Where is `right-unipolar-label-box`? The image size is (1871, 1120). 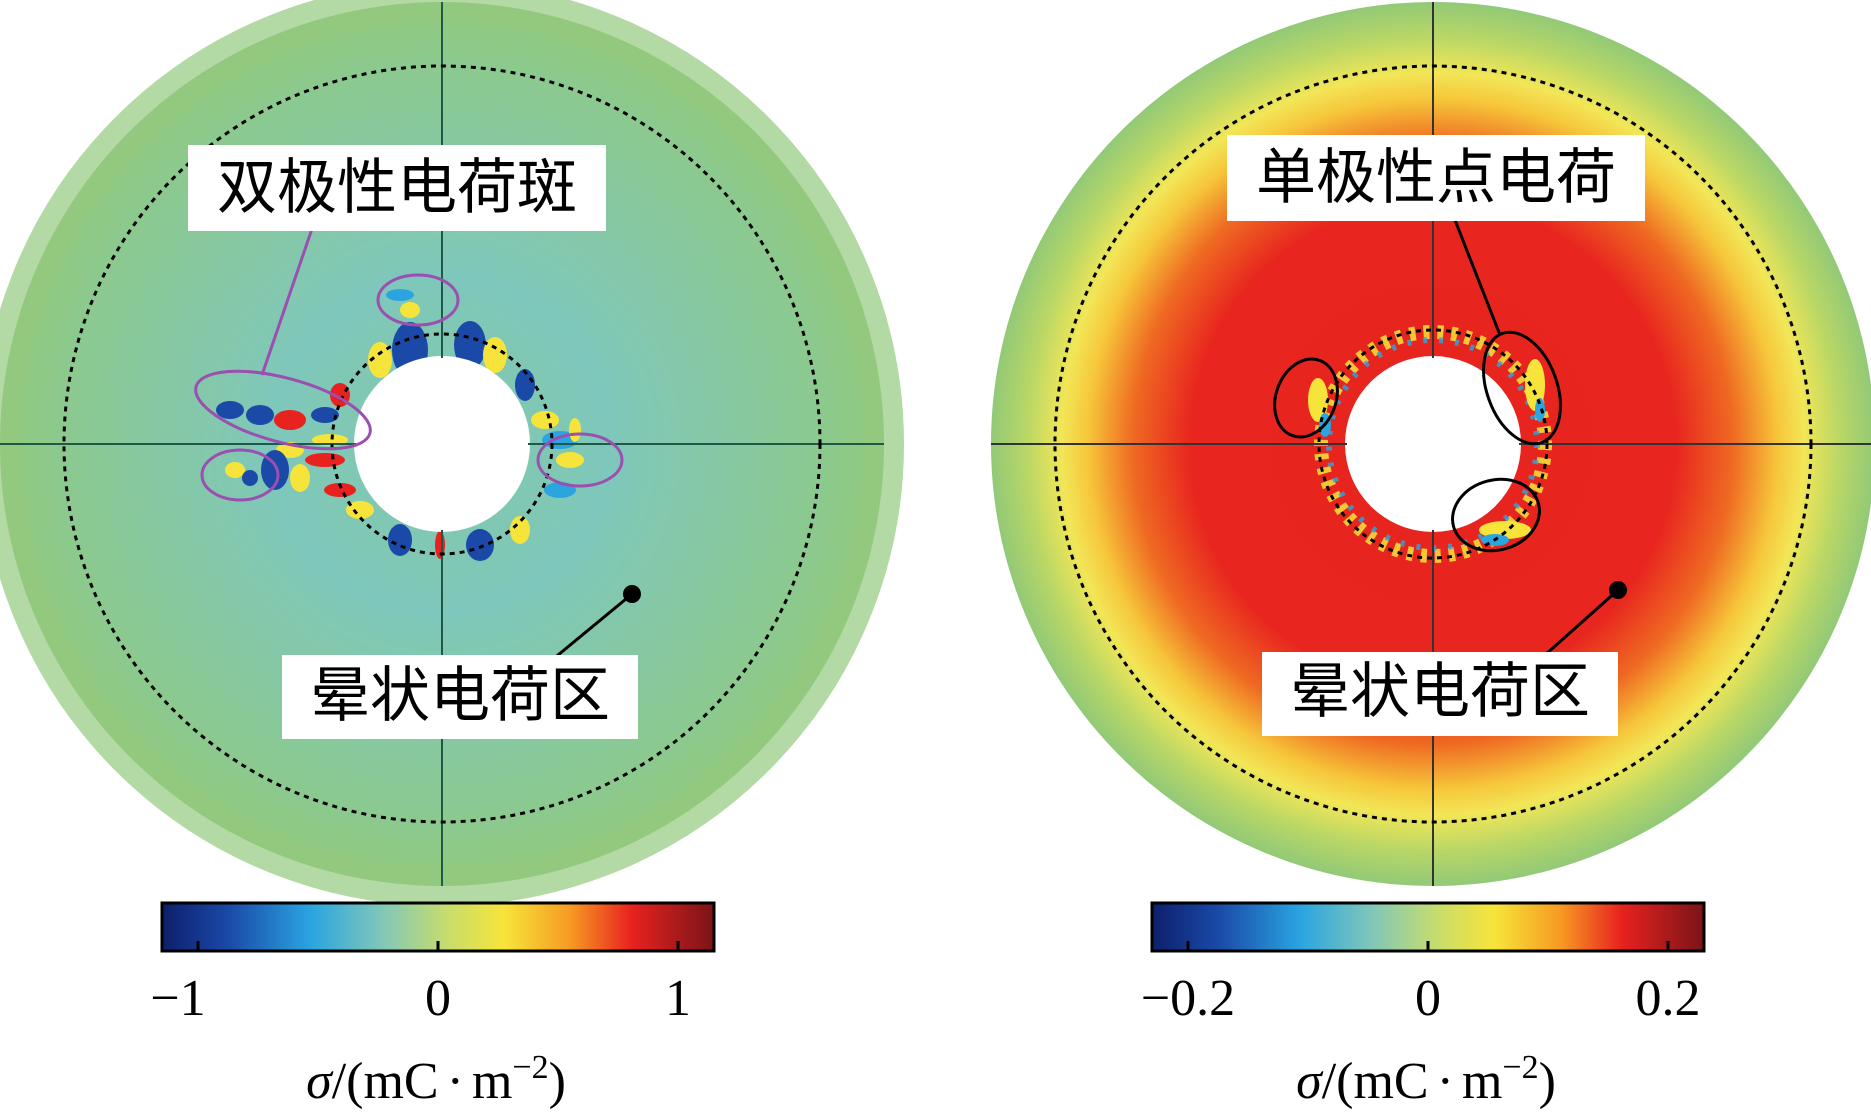
right-unipolar-label-box is located at coordinates (1436, 178).